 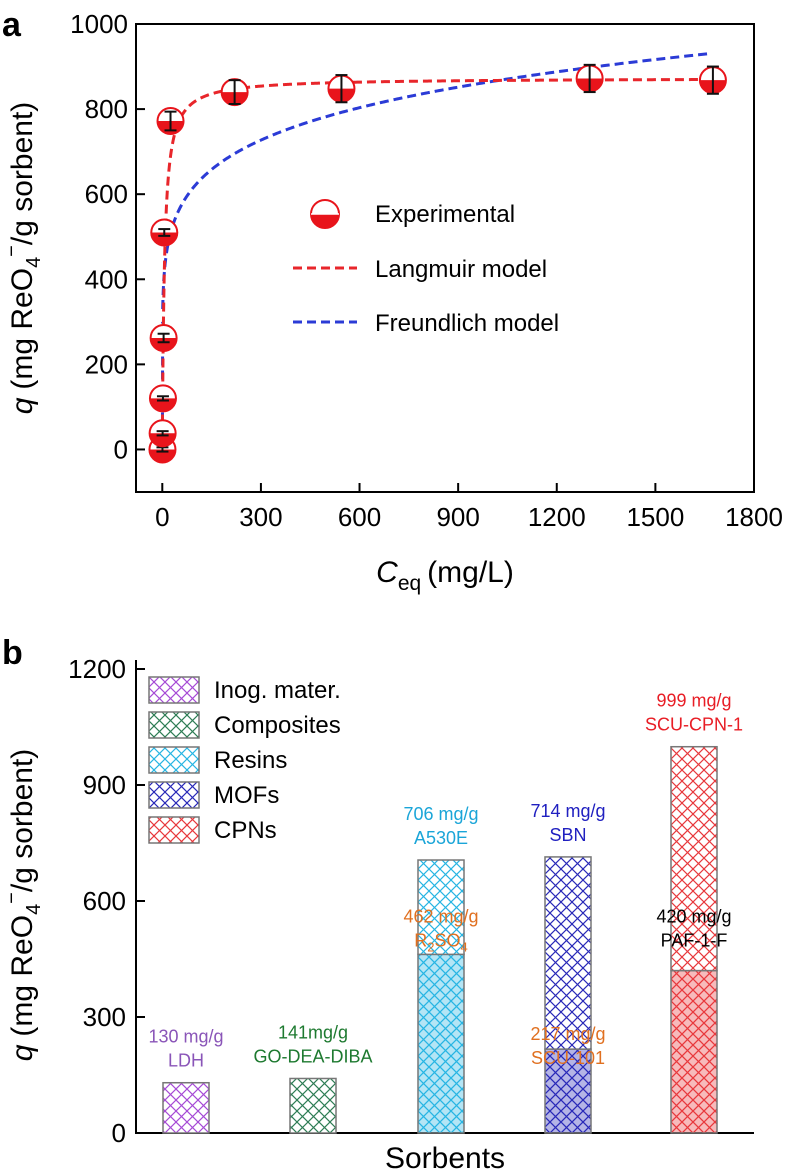 What do you see at coordinates (119, 1133) in the screenshot?
I see `b-ytick-label: 0` at bounding box center [119, 1133].